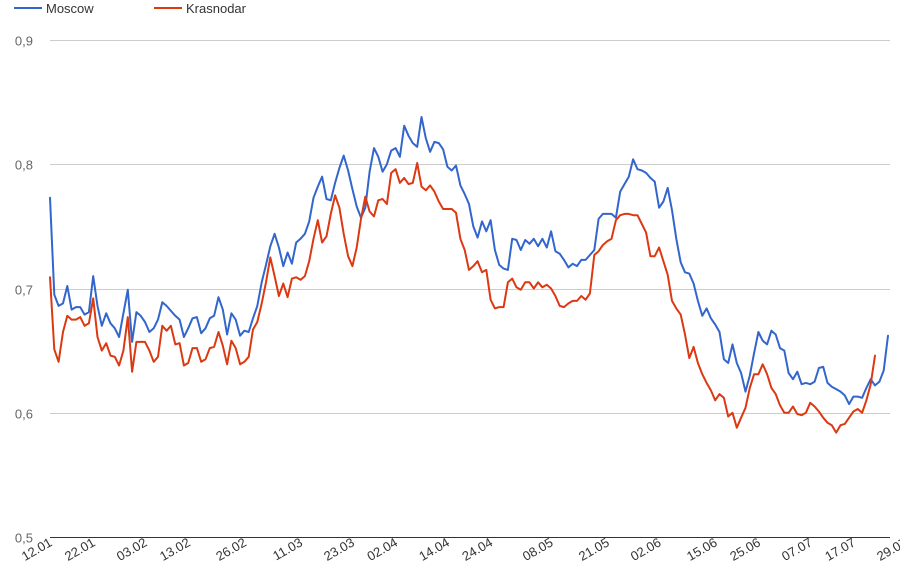 The image size is (900, 585). Describe the element at coordinates (840, 549) in the screenshot. I see `x-tick-label: 17.07` at that location.